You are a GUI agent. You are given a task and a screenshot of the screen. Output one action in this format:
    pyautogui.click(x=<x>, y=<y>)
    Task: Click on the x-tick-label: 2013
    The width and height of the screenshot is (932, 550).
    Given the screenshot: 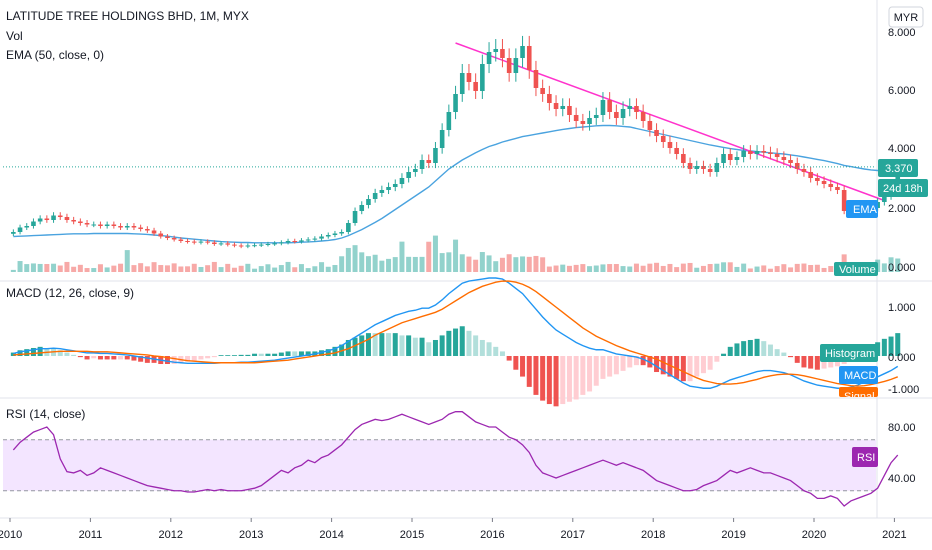 What is the action you would take?
    pyautogui.click(x=251, y=535)
    